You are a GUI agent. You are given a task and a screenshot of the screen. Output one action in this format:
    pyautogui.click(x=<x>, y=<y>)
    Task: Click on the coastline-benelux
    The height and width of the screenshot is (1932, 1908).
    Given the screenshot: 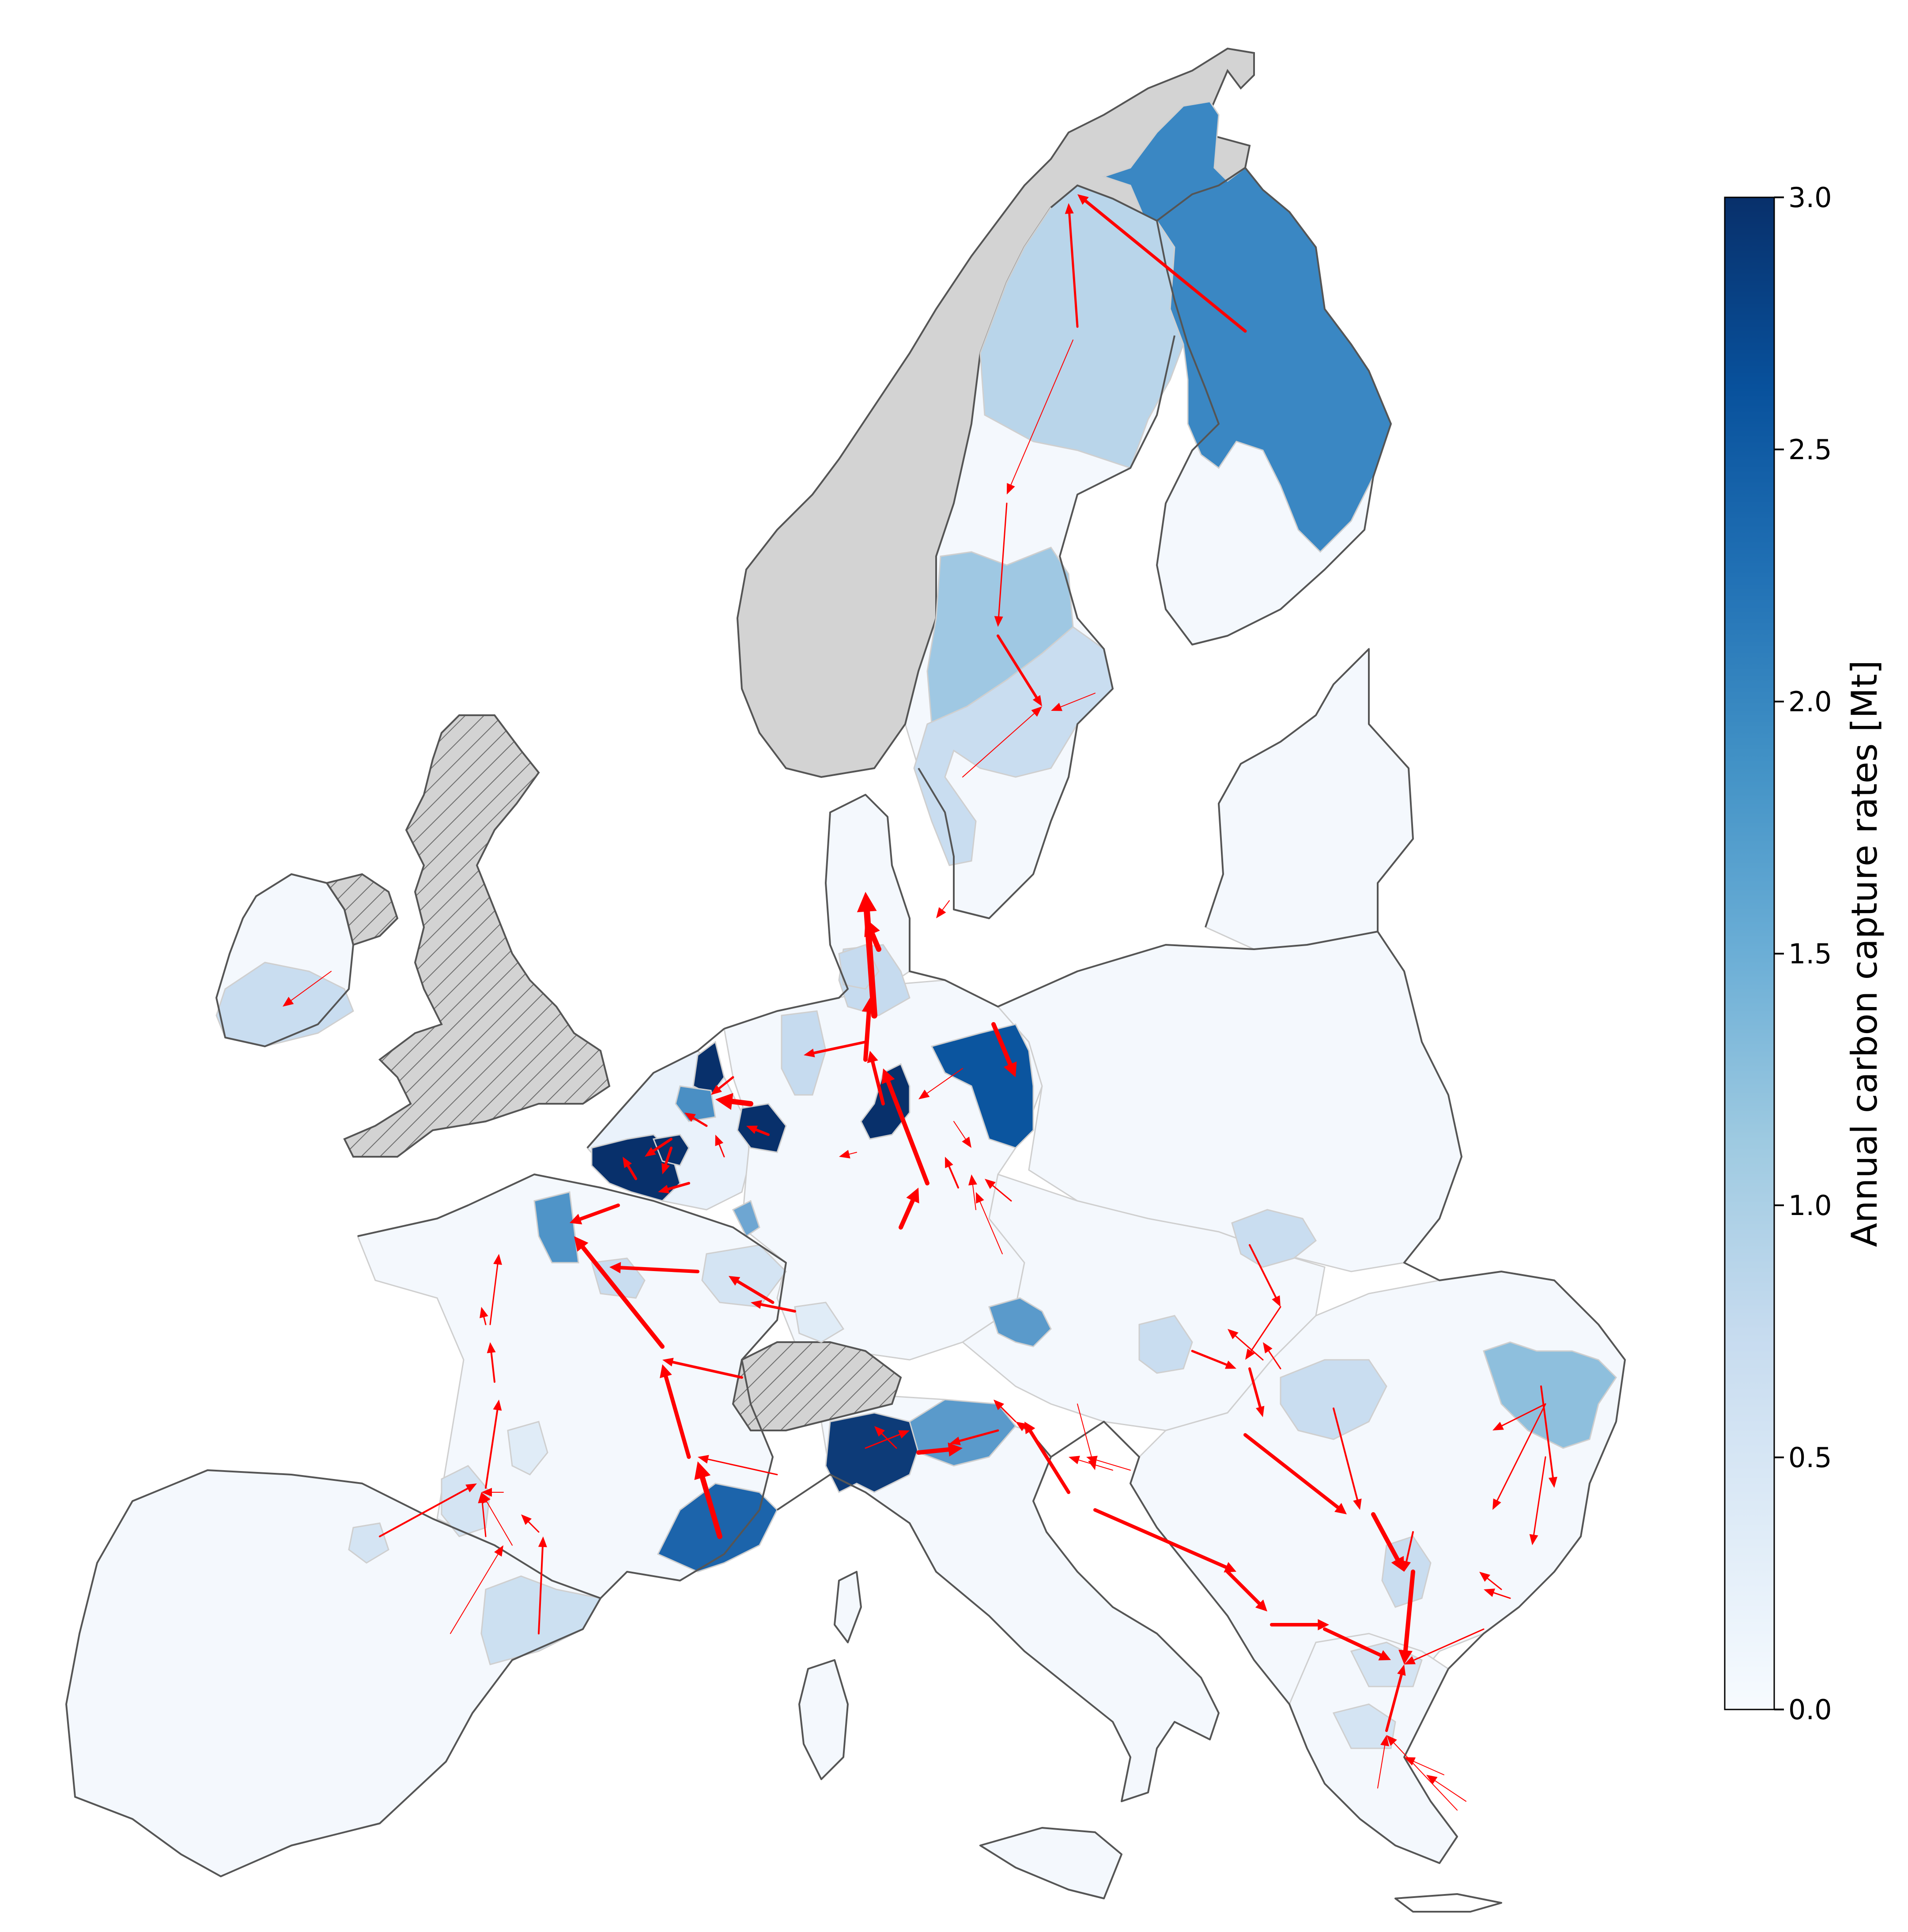 What is the action you would take?
    pyautogui.click(x=655, y=1088)
    